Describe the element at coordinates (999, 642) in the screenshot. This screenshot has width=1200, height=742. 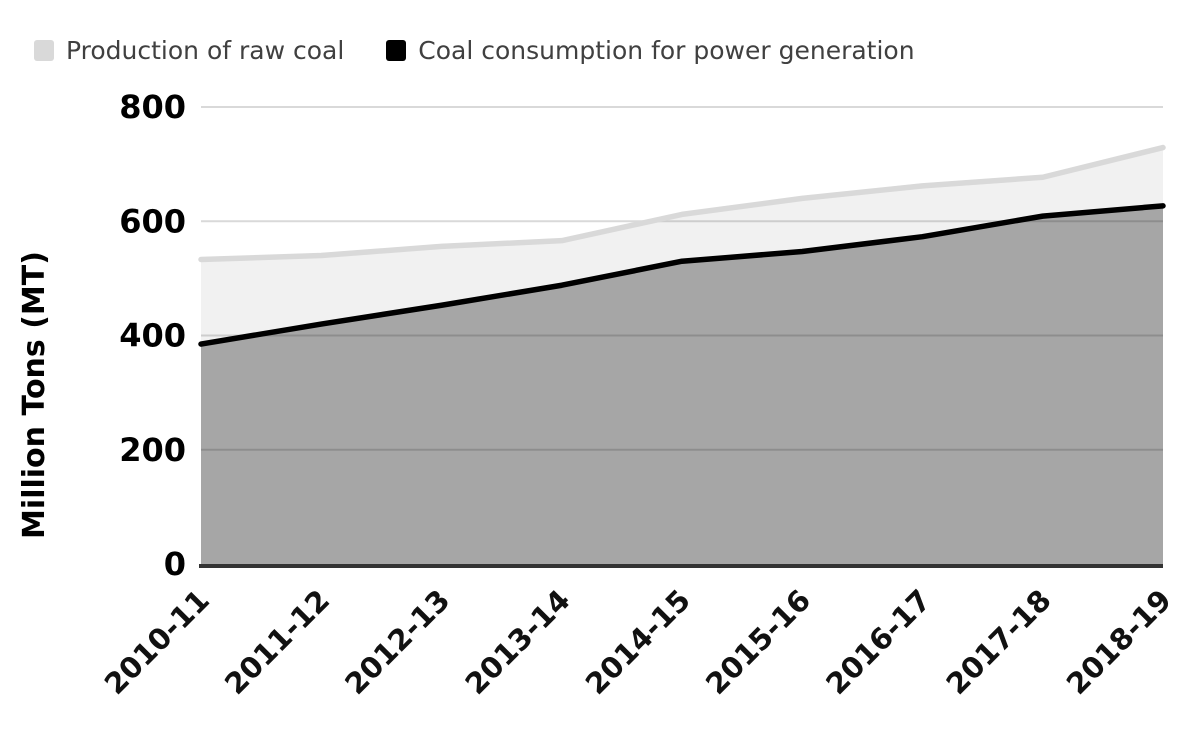
I see `x-tick-label-2017-18: 2017-18` at that location.